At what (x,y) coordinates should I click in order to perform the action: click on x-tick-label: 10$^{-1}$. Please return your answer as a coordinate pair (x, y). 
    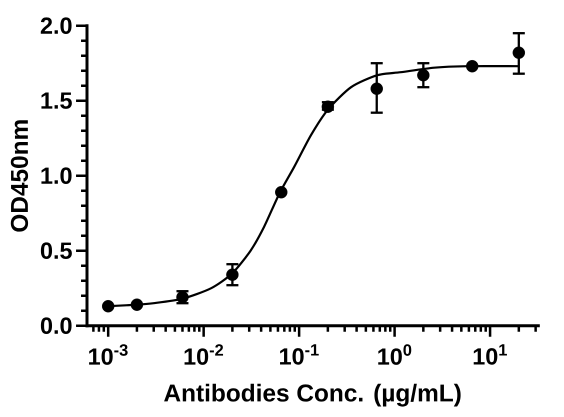
    Looking at the image, I should click on (299, 354).